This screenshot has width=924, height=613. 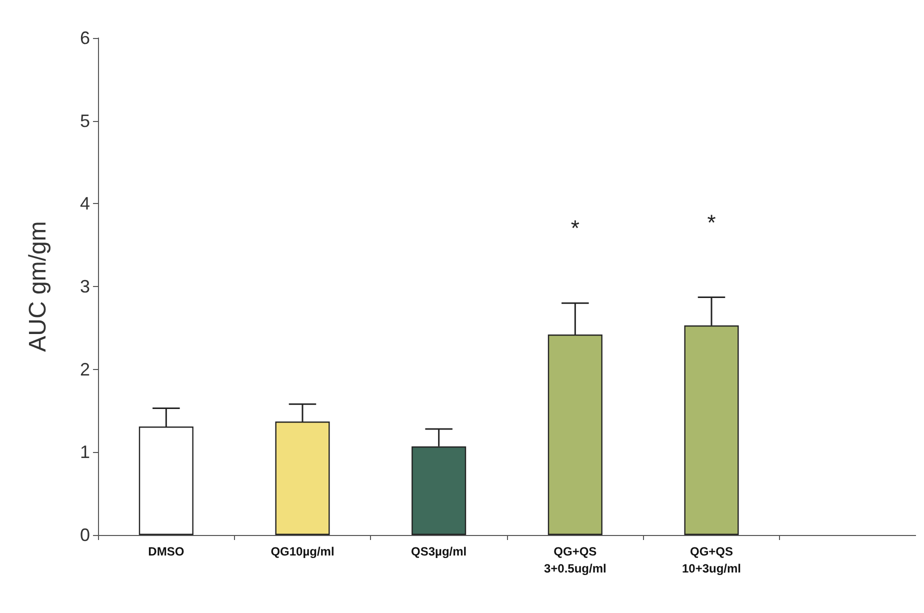 What do you see at coordinates (85, 452) in the screenshot?
I see `y-tick-label: 1` at bounding box center [85, 452].